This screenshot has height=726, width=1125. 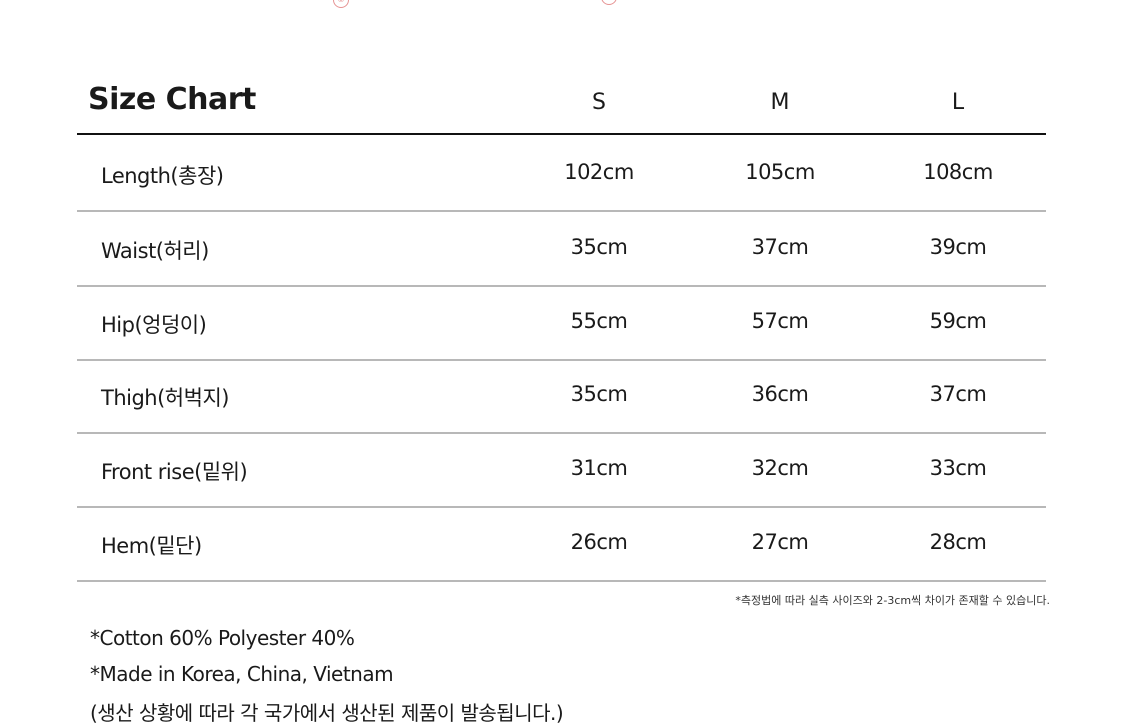 What do you see at coordinates (609, 2) in the screenshot?
I see `circled-number-marker: ⑦` at bounding box center [609, 2].